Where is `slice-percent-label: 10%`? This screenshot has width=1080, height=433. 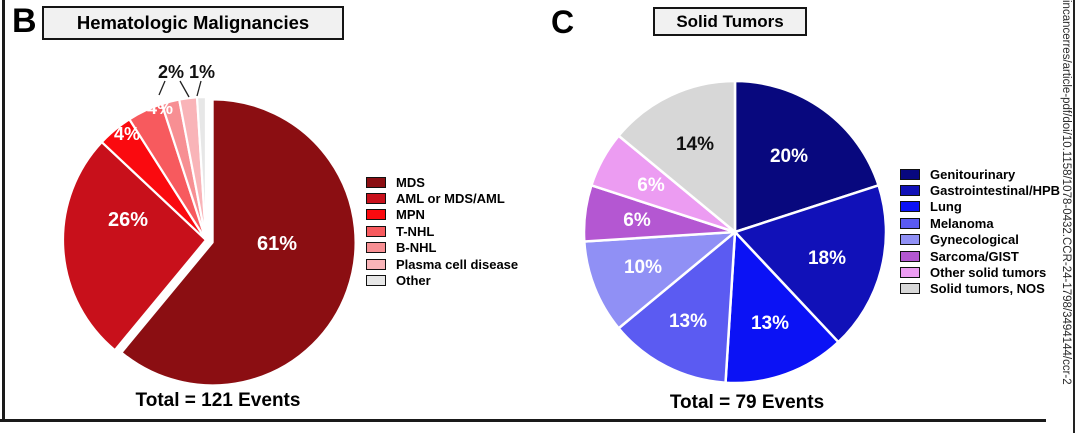
slice-percent-label: 10% is located at coordinates (643, 267).